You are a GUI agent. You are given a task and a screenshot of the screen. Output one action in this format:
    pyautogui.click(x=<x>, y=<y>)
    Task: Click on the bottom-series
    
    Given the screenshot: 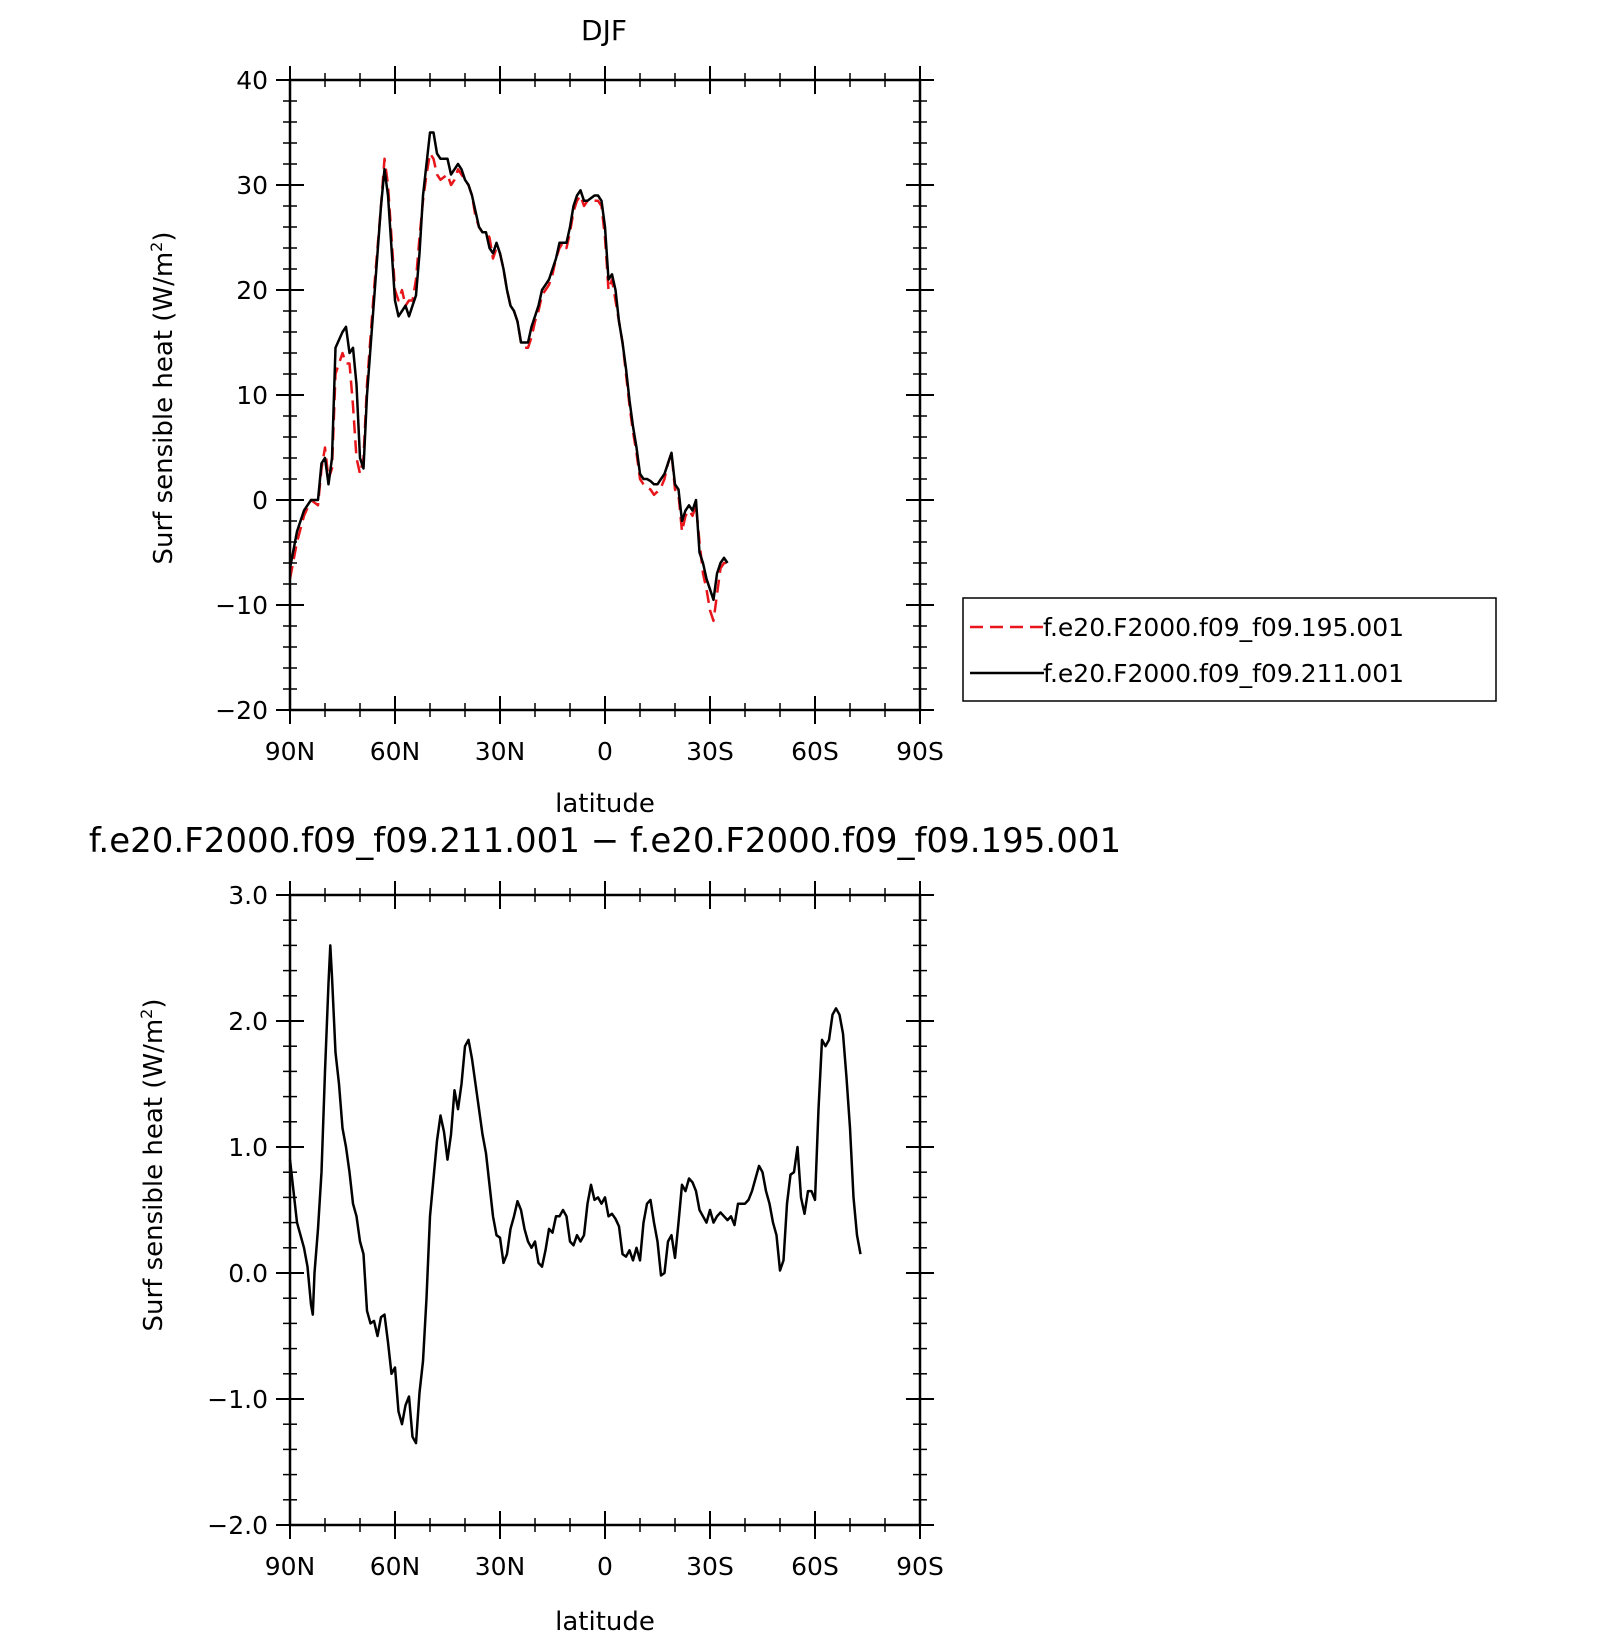 What is the action you would take?
    pyautogui.click(x=575, y=1194)
    